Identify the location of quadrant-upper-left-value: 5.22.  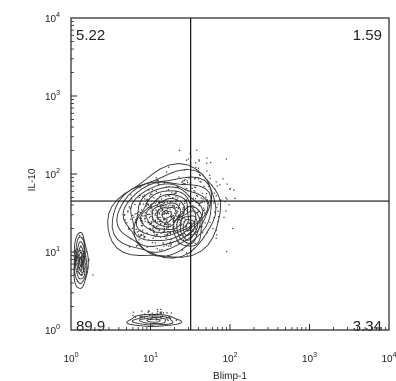
(90, 35).